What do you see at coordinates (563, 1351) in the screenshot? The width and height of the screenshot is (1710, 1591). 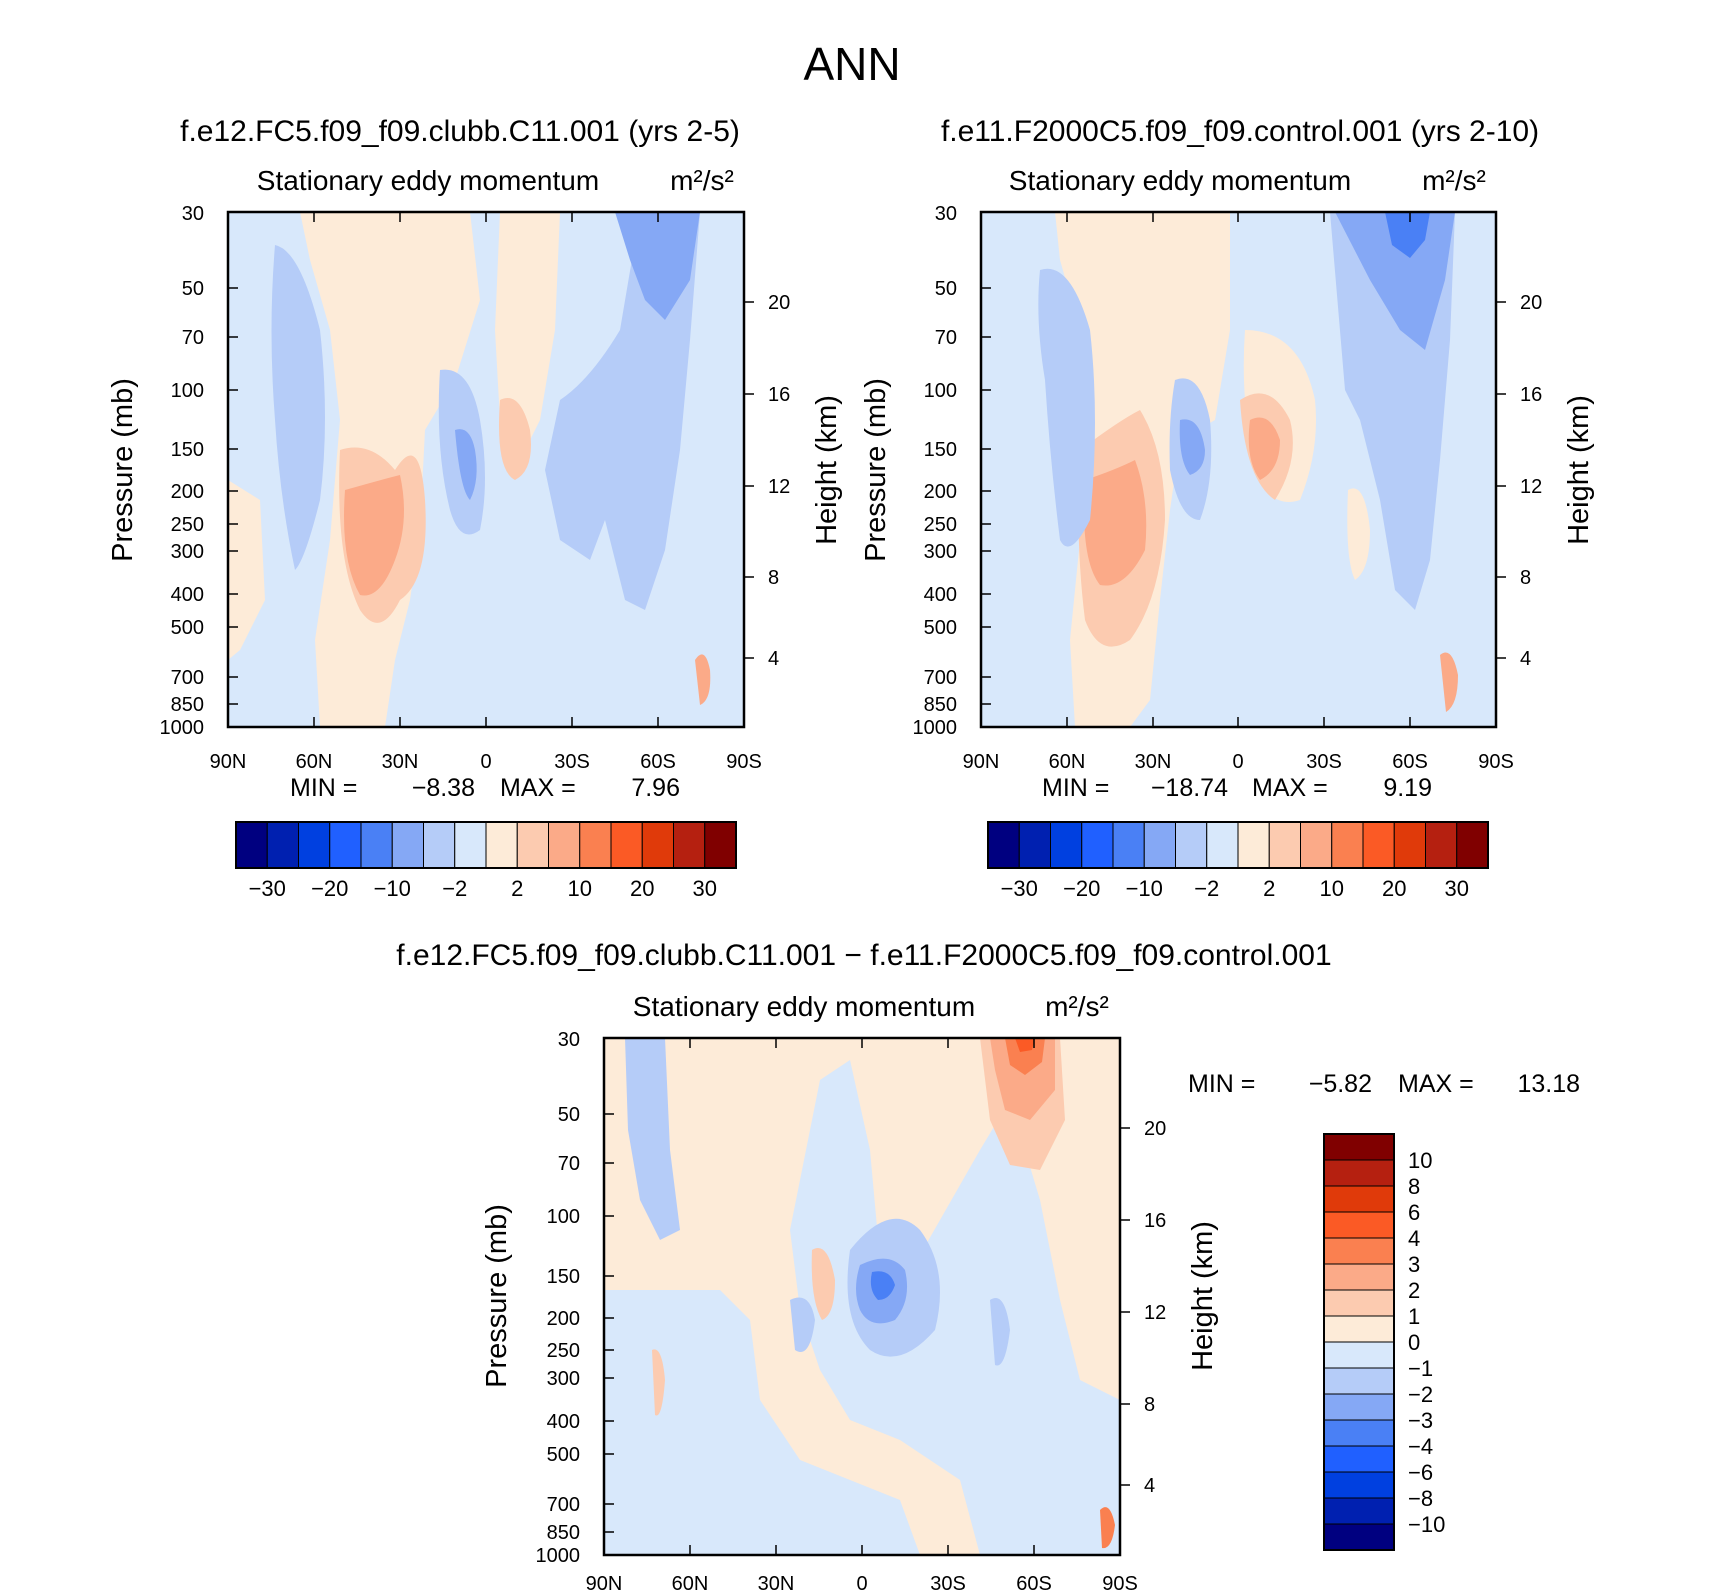 I see `p3-ytick-250: 250` at bounding box center [563, 1351].